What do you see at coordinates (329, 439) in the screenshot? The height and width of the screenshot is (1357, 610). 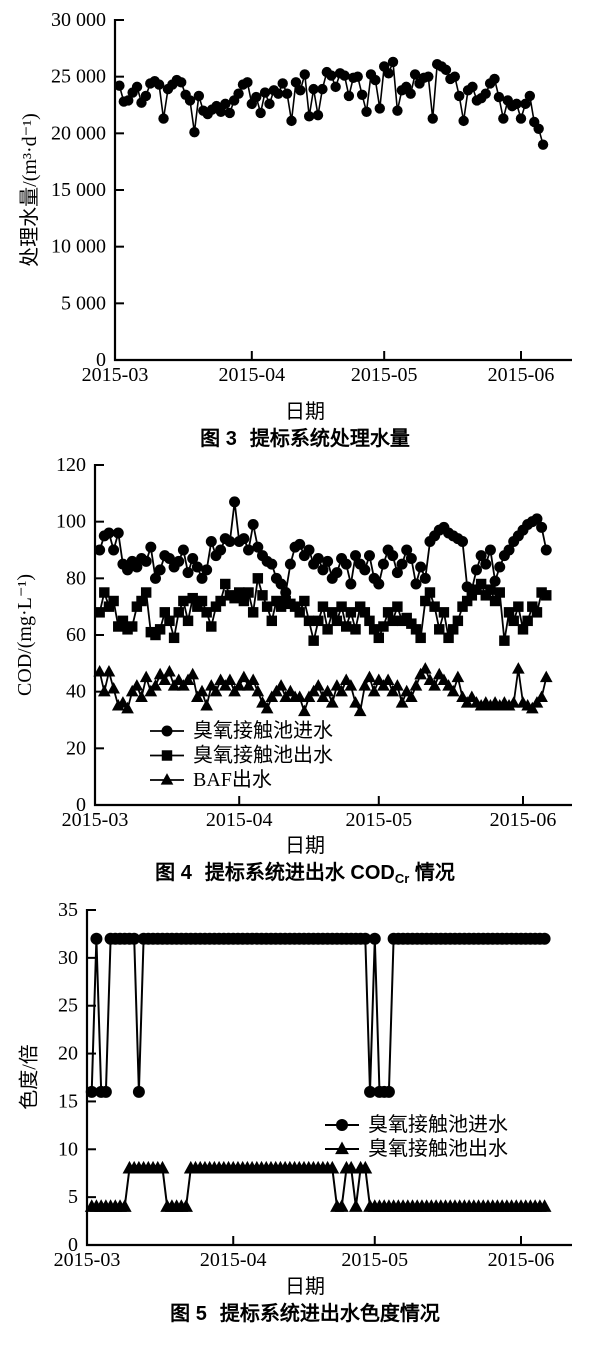 I see `caption-title: 提标系统处理水量` at bounding box center [329, 439].